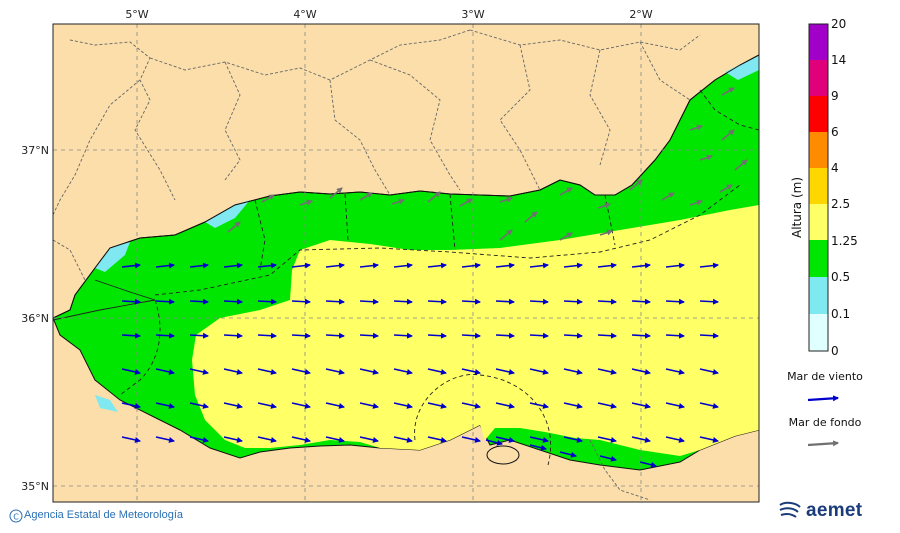 This screenshot has height=533, width=900. What do you see at coordinates (472, 14) in the screenshot?
I see `lon-label-3w: 3°W` at bounding box center [472, 14].